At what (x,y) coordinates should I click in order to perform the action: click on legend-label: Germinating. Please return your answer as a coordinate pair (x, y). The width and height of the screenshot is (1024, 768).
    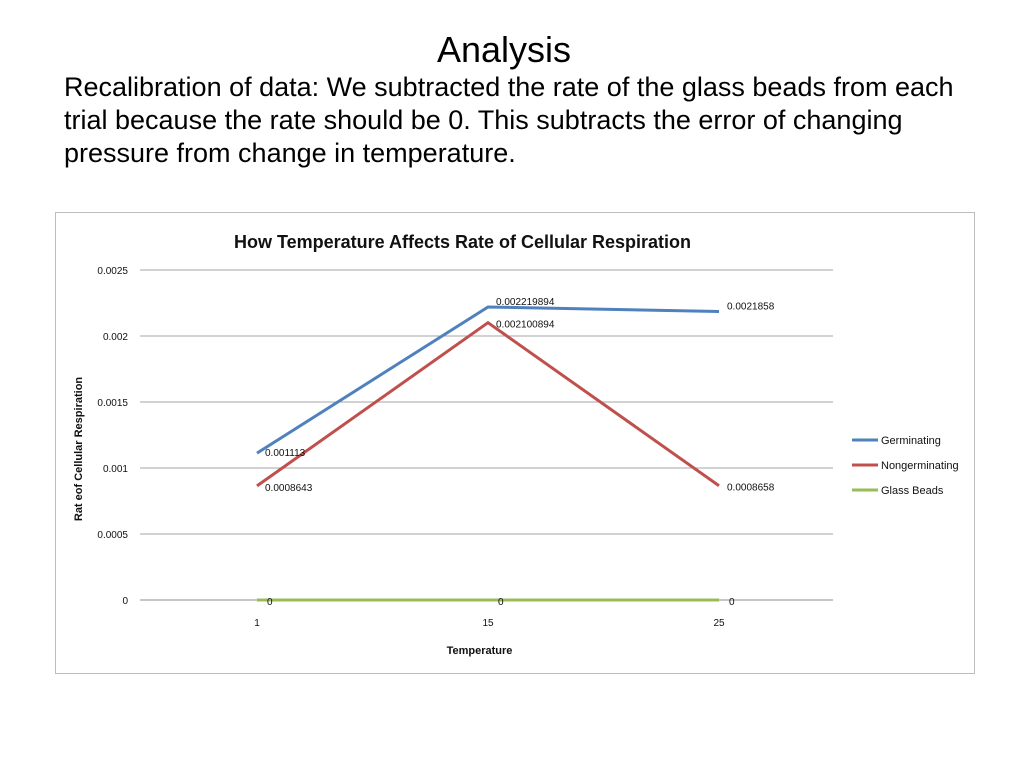
    Looking at the image, I should click on (911, 441).